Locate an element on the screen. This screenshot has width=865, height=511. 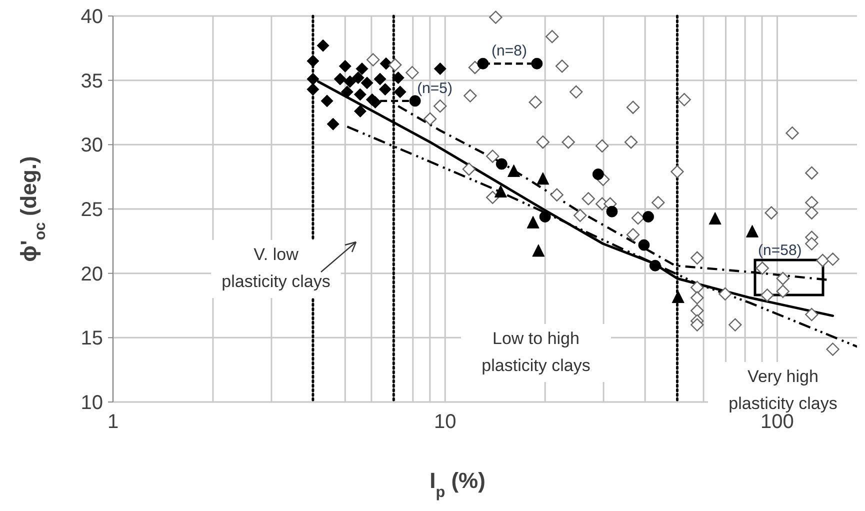
annotation: Low to high plasticity clays is located at coordinates (536, 352).